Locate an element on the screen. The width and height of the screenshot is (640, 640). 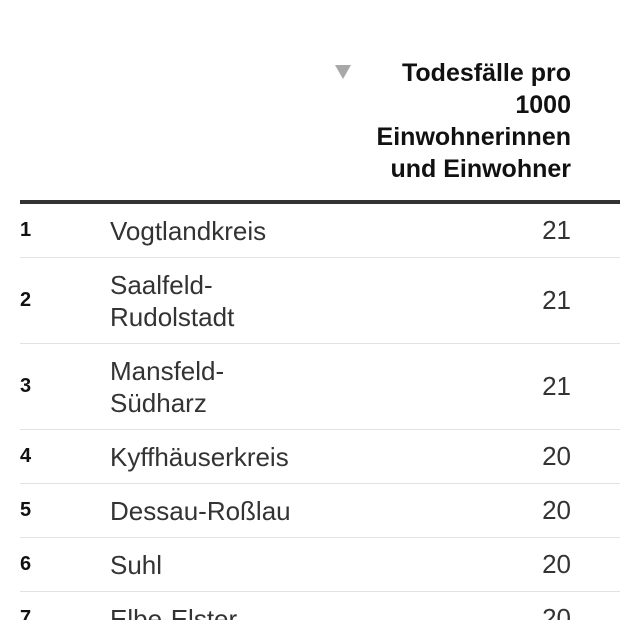
rank-cell: 1 is located at coordinates (26, 230).